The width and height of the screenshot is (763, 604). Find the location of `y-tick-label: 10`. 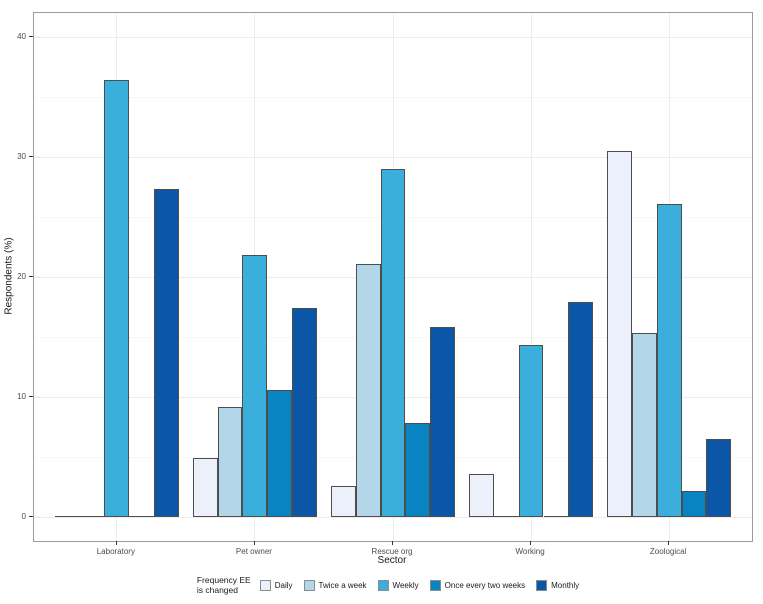

y-tick-label: 10 is located at coordinates (21, 396).